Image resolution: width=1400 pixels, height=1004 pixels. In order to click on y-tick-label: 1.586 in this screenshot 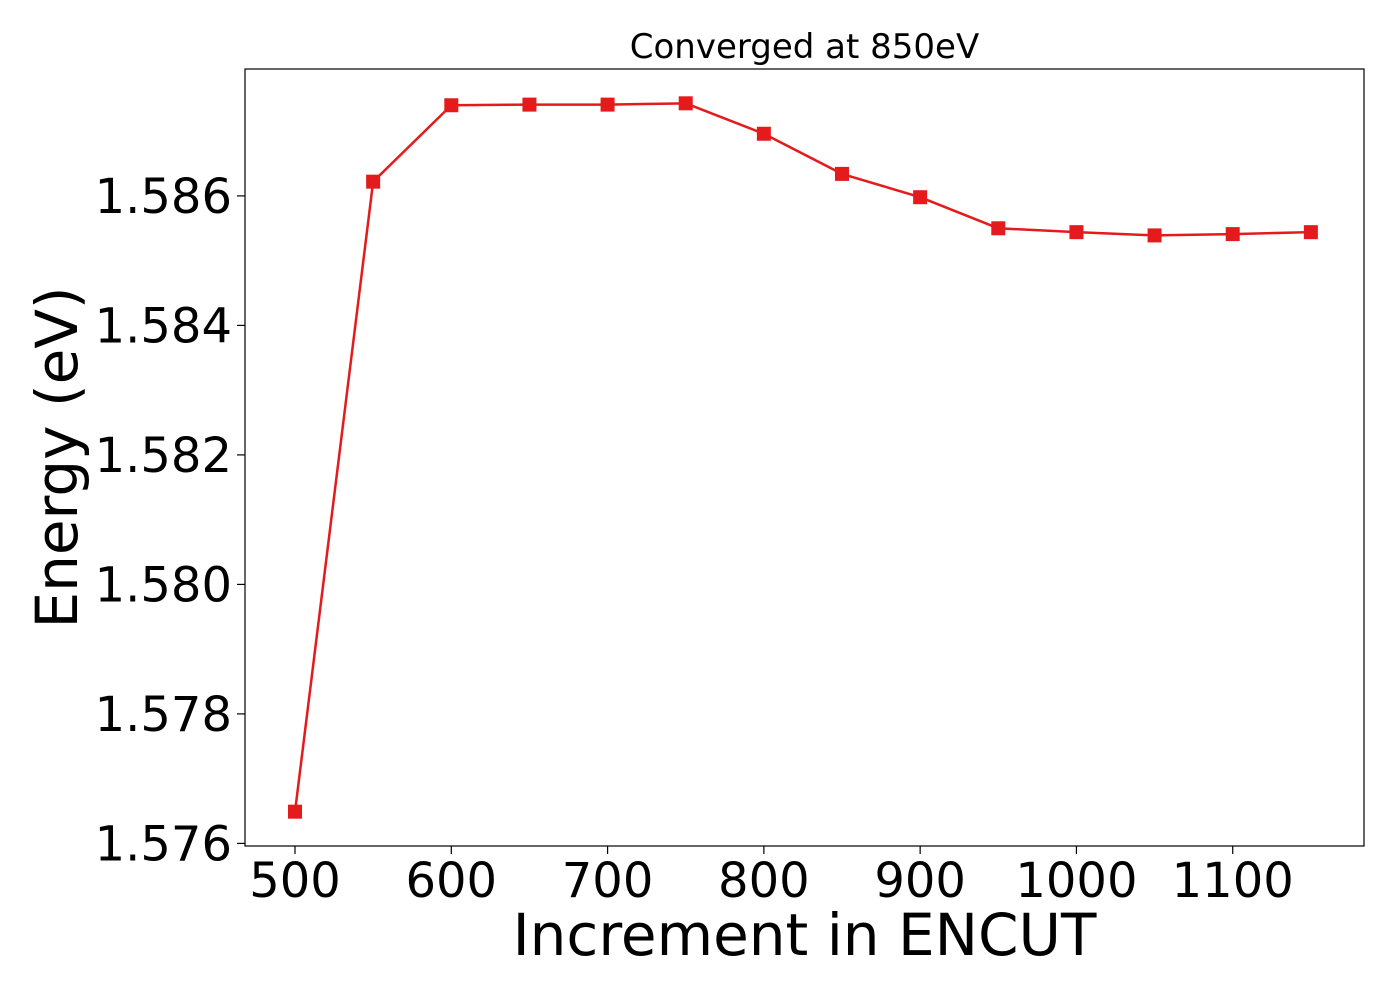, I will do `click(163, 197)`.